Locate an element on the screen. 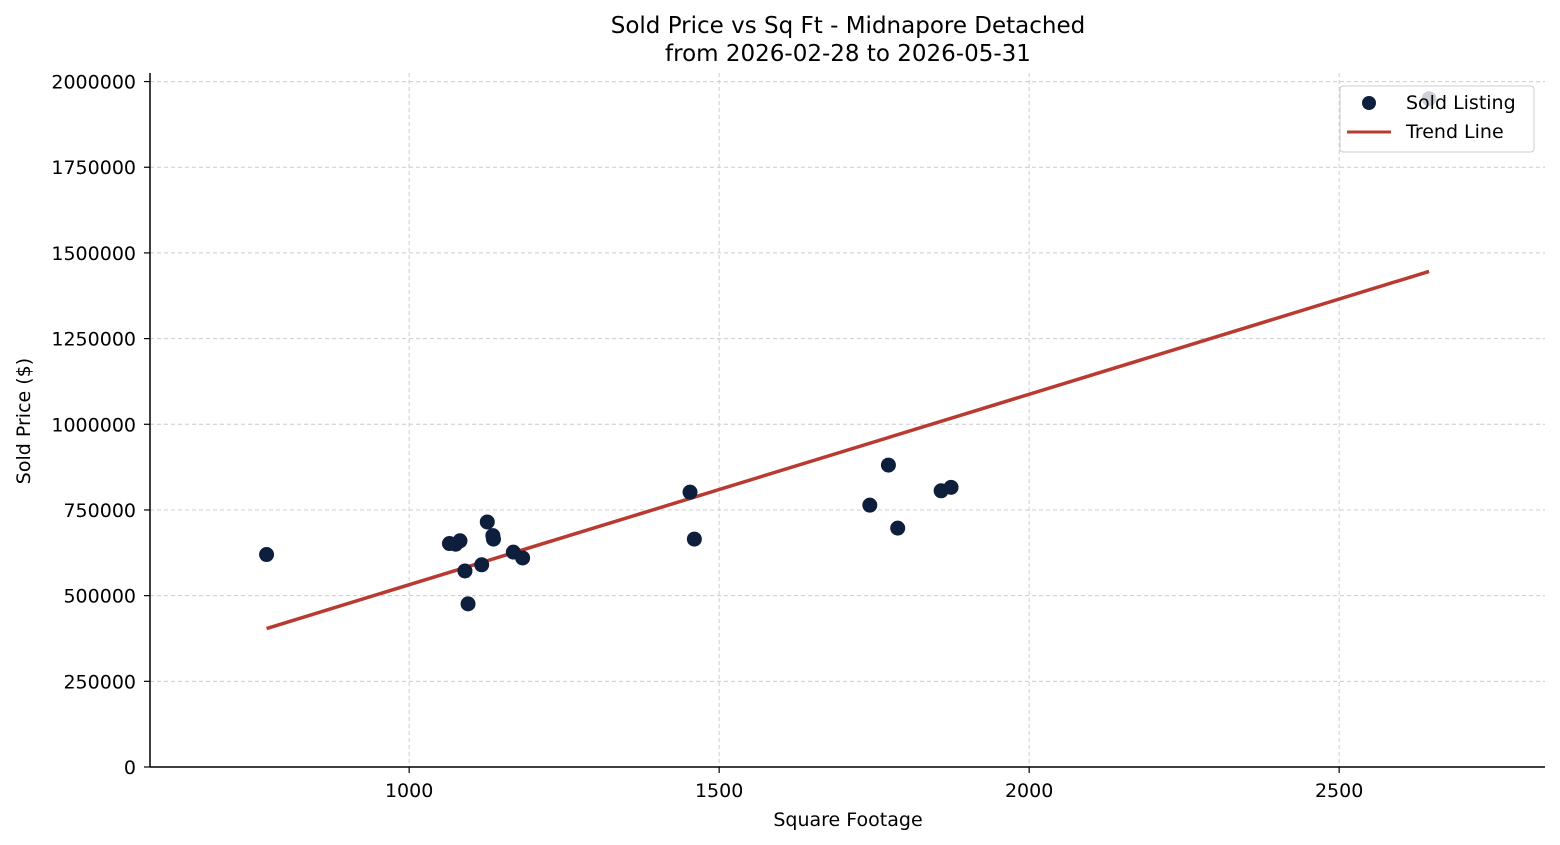 The image size is (1560, 845). y-tick-label: 500000 is located at coordinates (99, 597).